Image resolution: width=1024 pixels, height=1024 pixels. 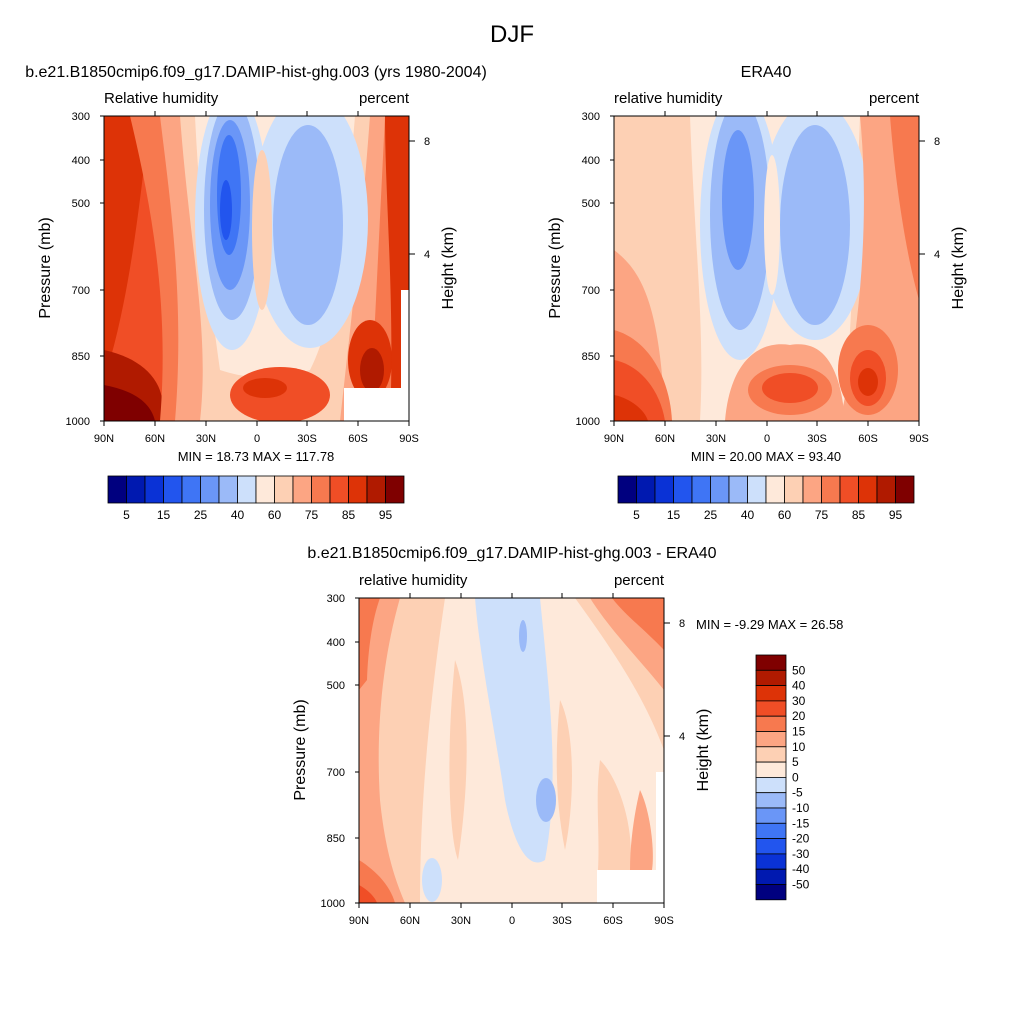 I want to click on colorbar-label: -40, so click(x=801, y=869).